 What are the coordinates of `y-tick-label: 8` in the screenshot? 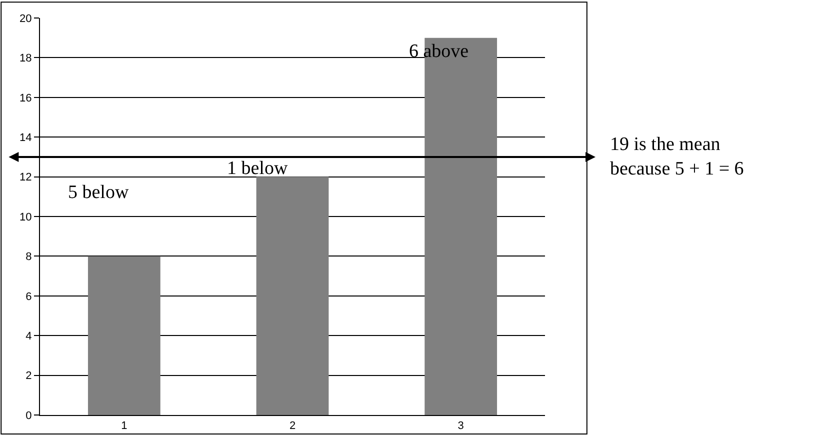 It's located at (29, 257).